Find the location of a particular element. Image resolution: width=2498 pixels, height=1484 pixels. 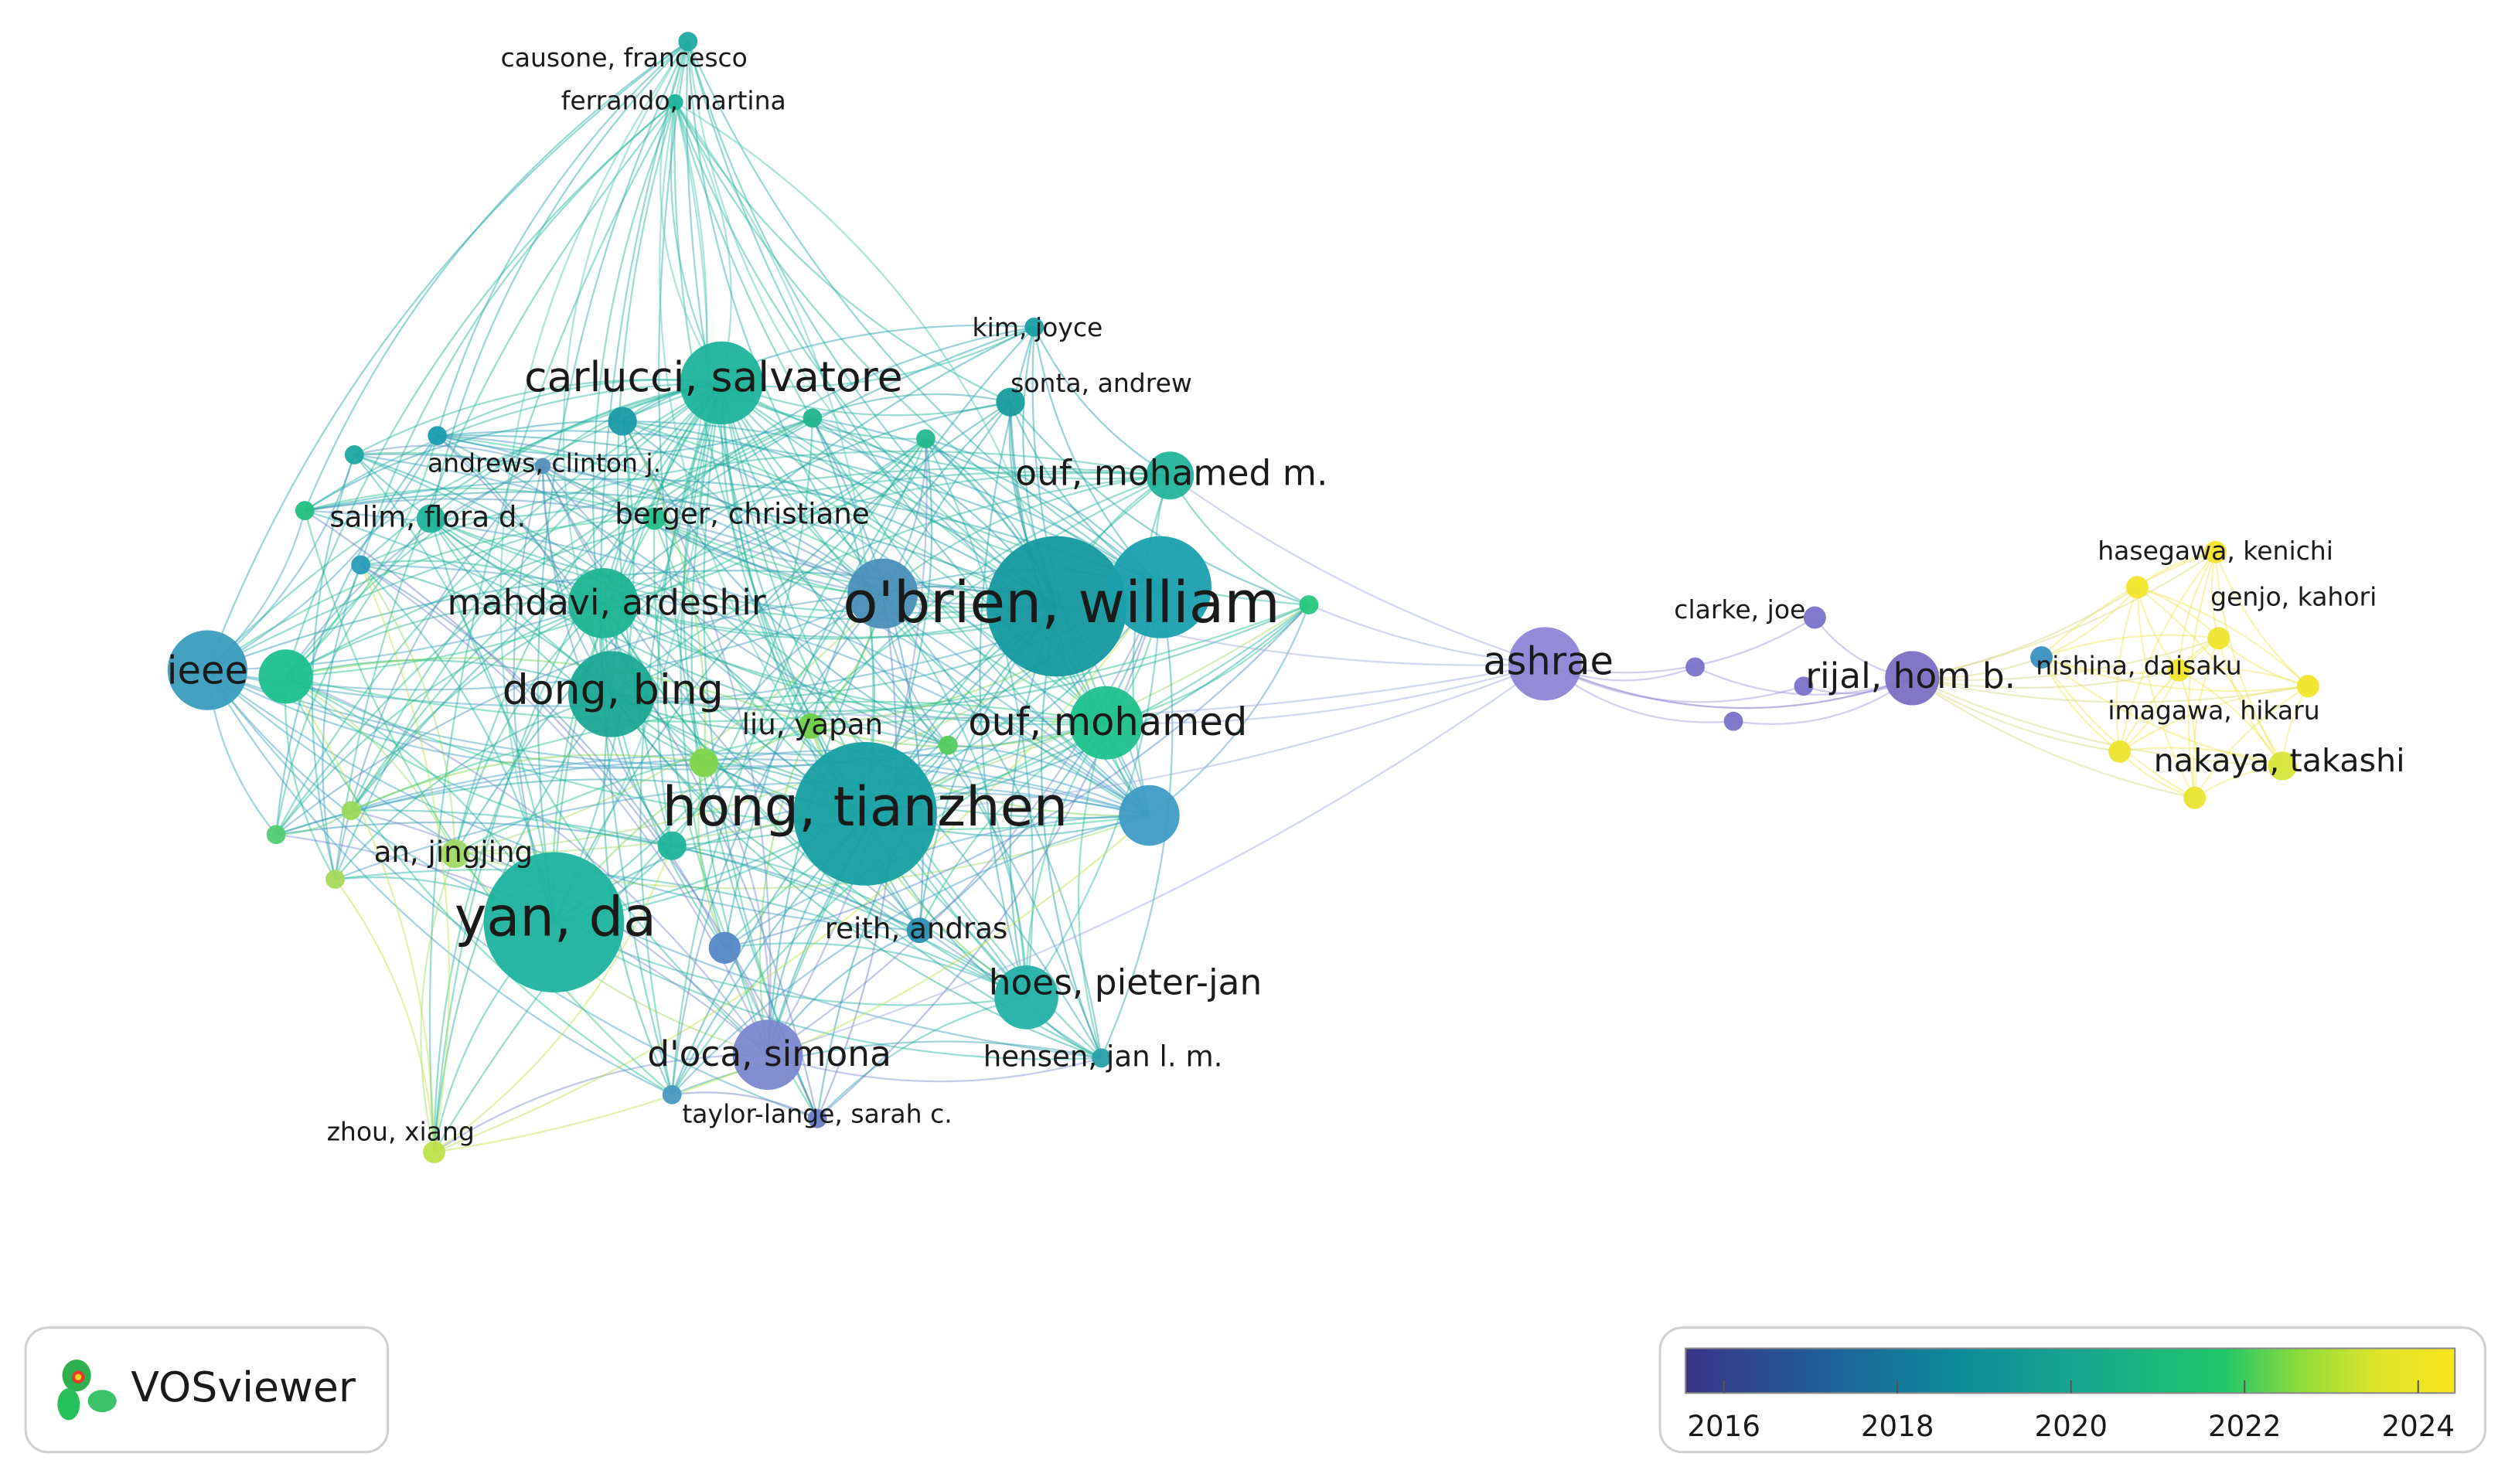

colorbar-tick-label: 2022 is located at coordinates (2245, 1426).